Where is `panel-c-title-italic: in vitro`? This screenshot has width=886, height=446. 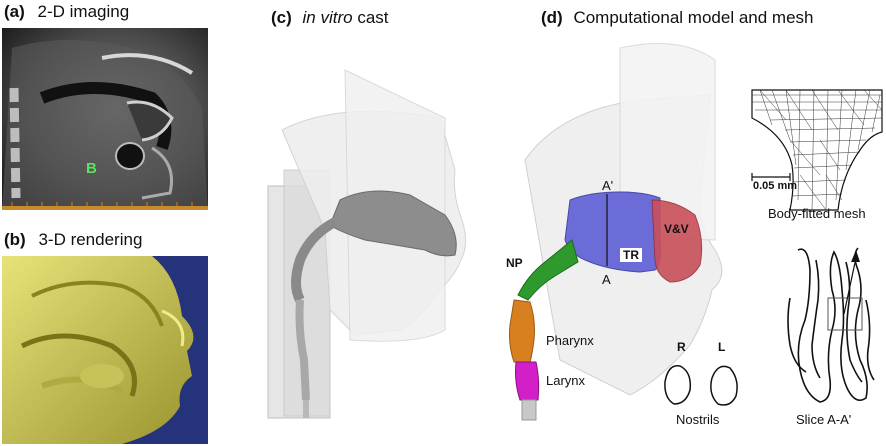 panel-c-title-italic: in vitro is located at coordinates (327, 17).